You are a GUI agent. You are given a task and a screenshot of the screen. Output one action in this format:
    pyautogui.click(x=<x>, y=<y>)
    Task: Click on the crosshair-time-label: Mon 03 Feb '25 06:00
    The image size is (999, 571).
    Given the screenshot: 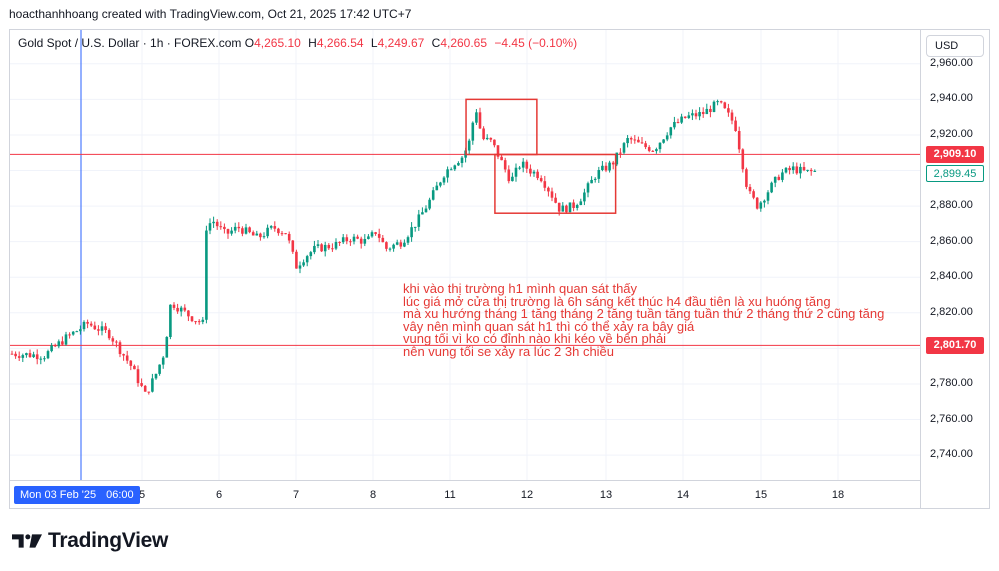 What is the action you would take?
    pyautogui.click(x=77, y=495)
    